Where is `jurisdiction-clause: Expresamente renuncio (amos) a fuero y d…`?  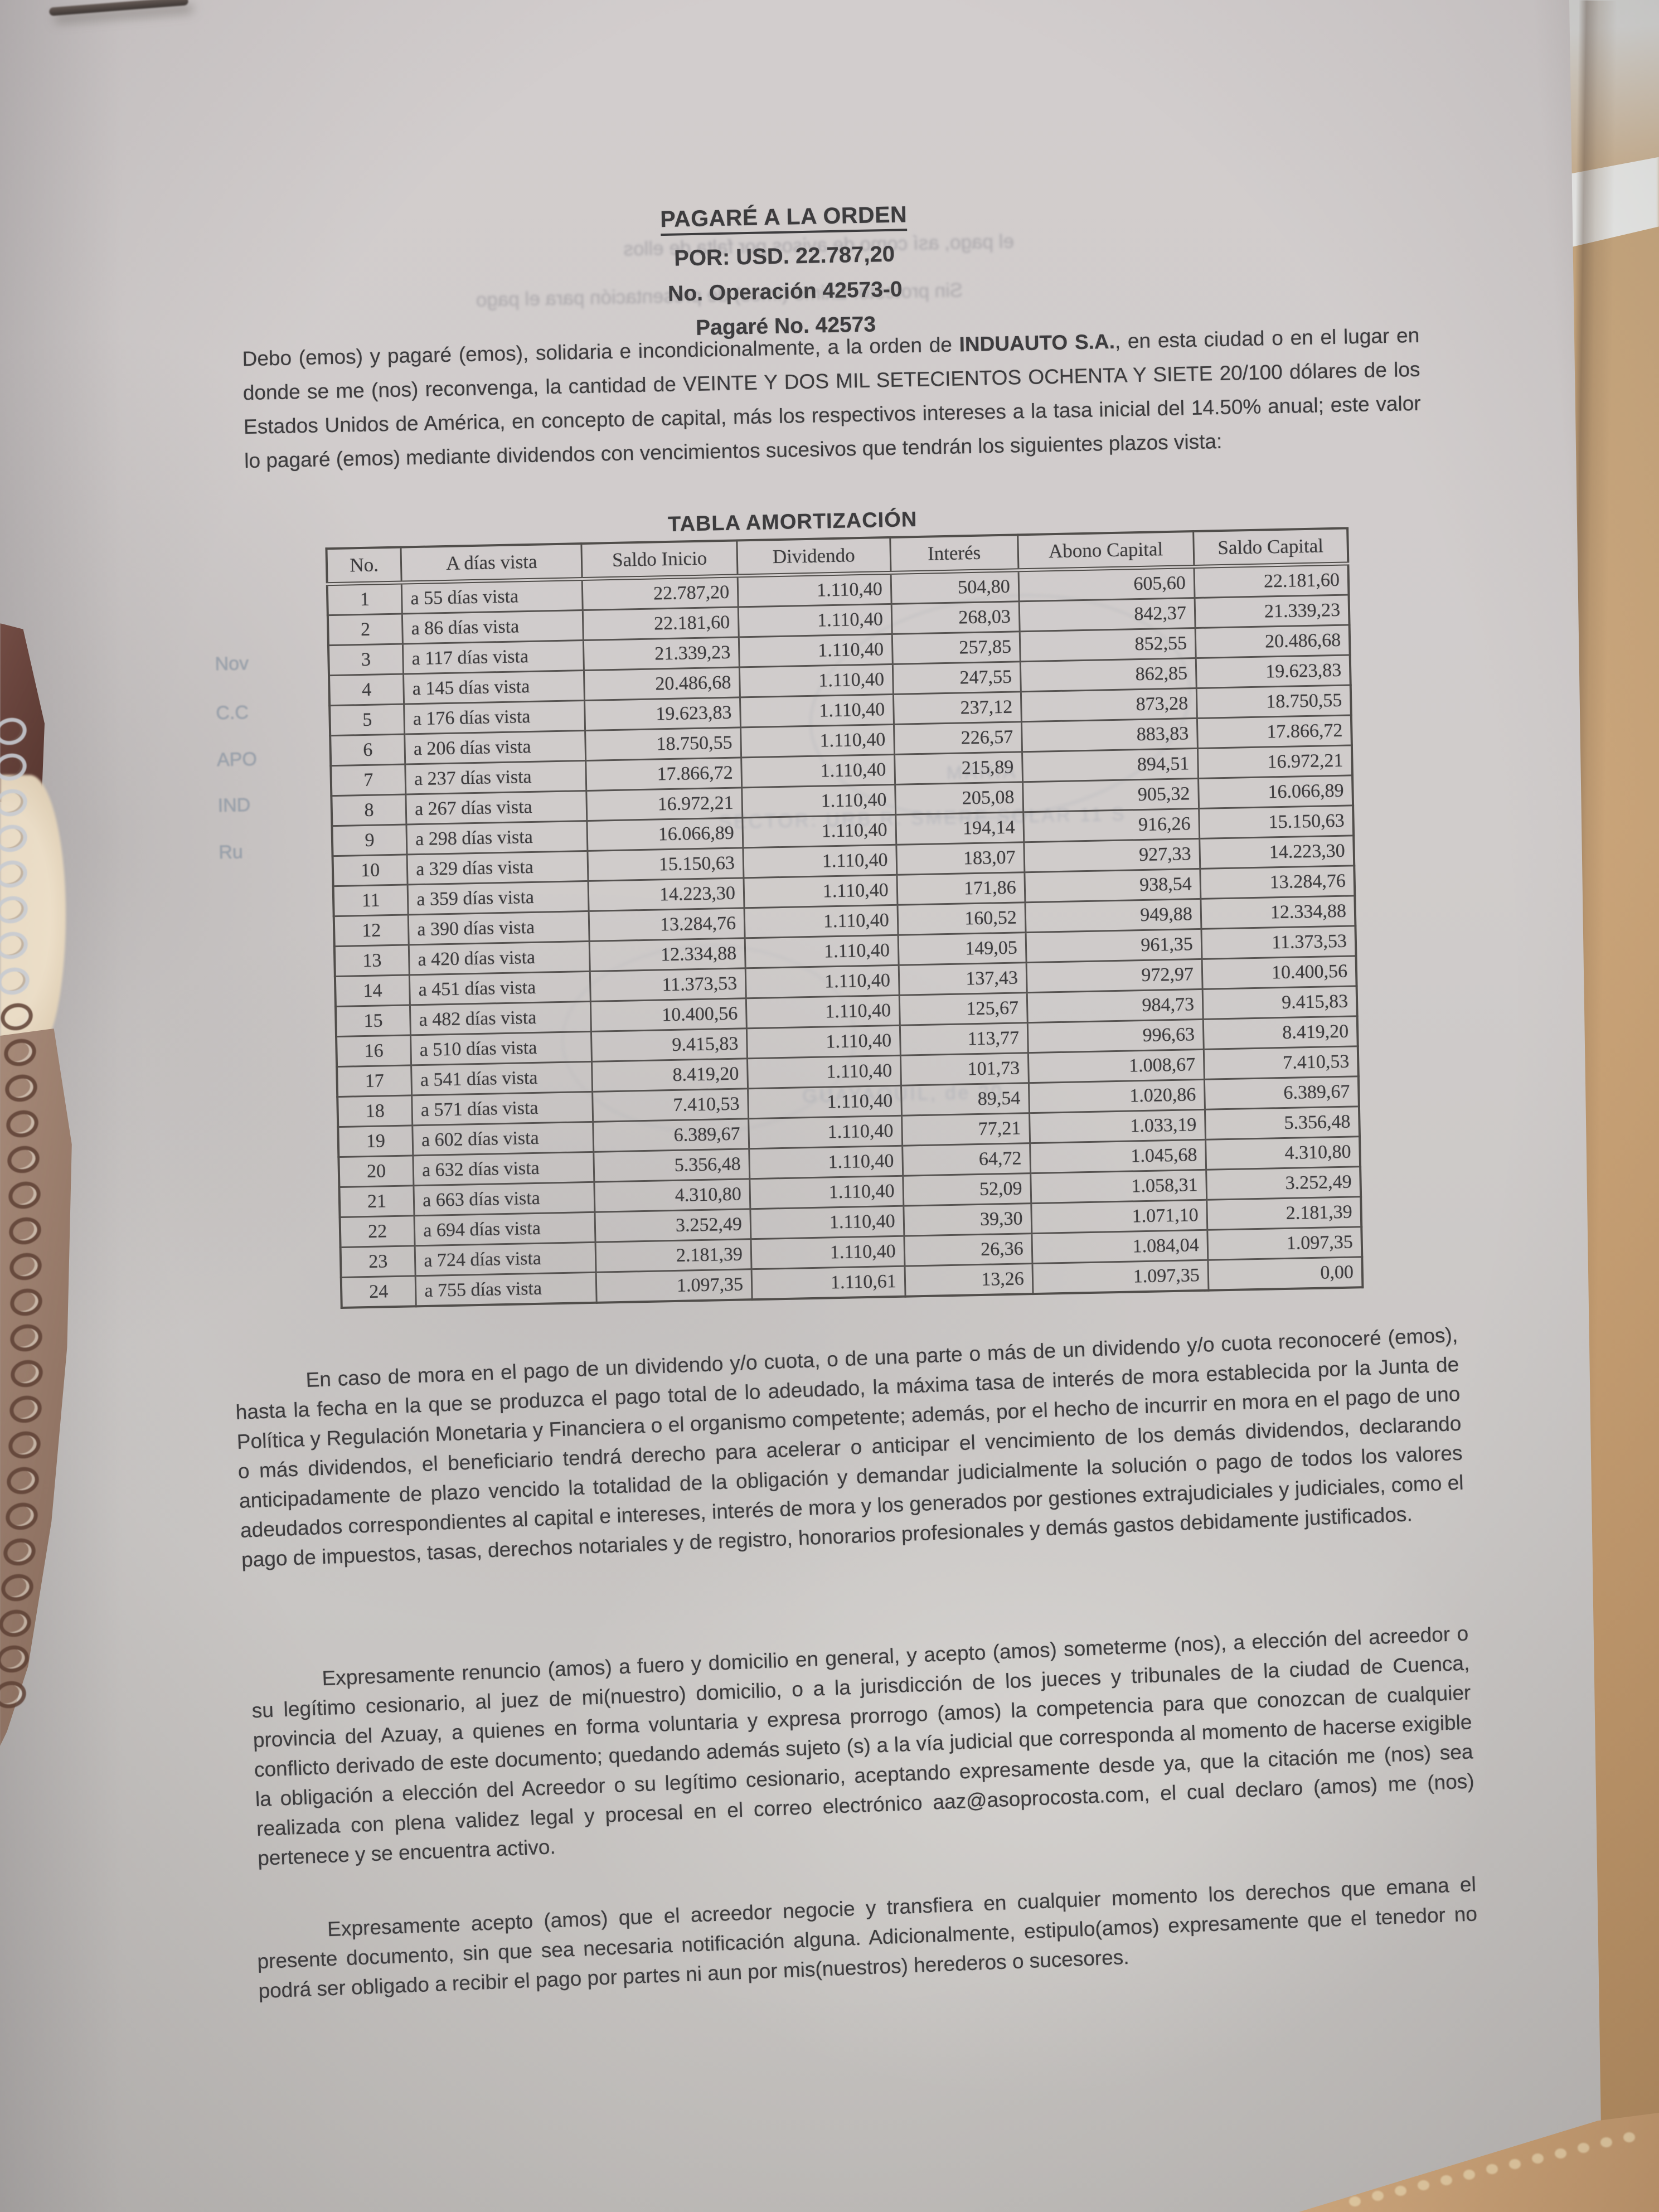 jurisdiction-clause: Expresamente renuncio (amos) a fuero y d… is located at coordinates (863, 1746).